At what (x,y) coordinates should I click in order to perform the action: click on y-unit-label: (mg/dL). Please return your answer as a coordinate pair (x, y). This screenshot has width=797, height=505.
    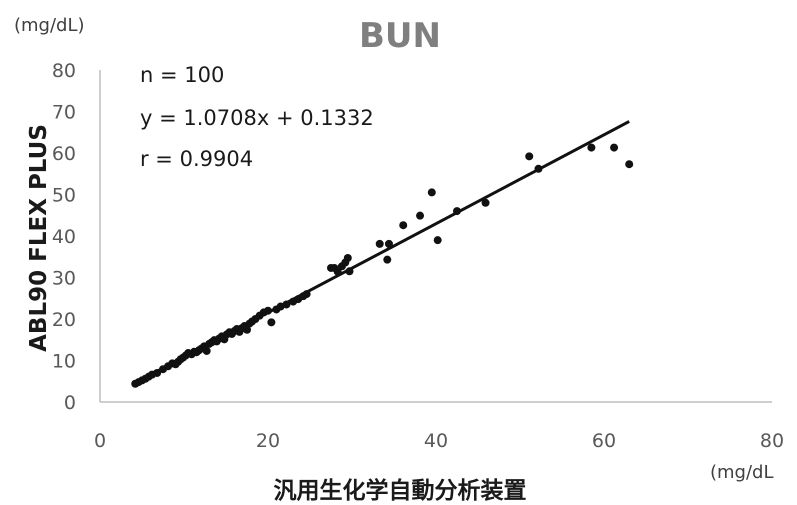
    Looking at the image, I should click on (49, 25).